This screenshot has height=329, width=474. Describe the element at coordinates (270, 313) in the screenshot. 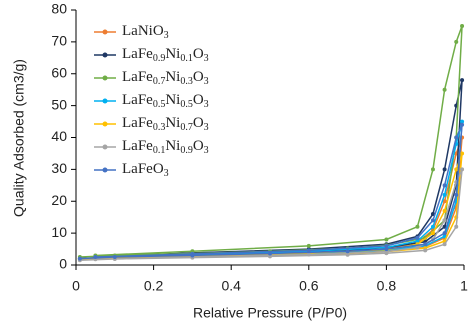

I see `x-axis-label: Relative Pressure (P/P0)` at that location.